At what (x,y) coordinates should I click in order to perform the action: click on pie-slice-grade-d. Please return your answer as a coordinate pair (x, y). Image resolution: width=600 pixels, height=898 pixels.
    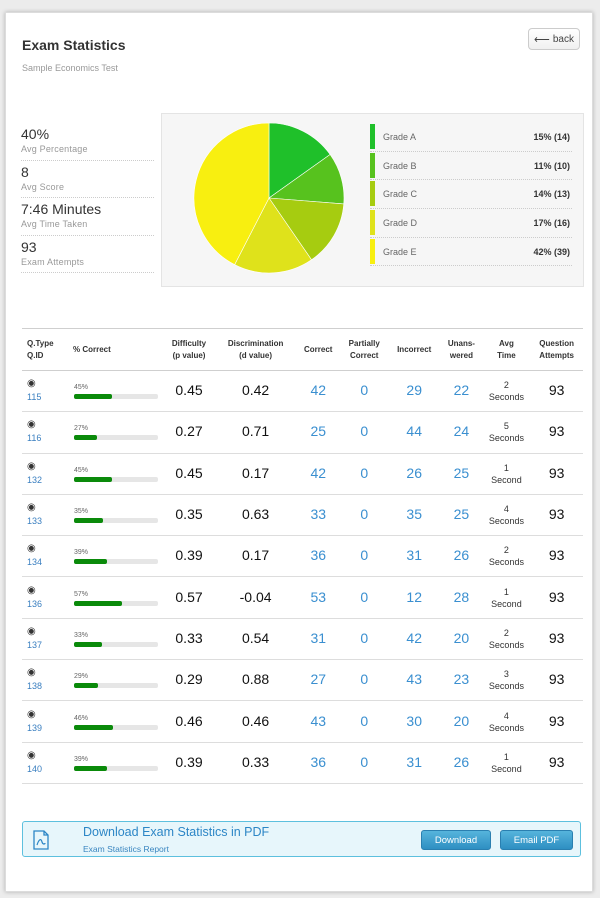
    Looking at the image, I should click on (273, 235).